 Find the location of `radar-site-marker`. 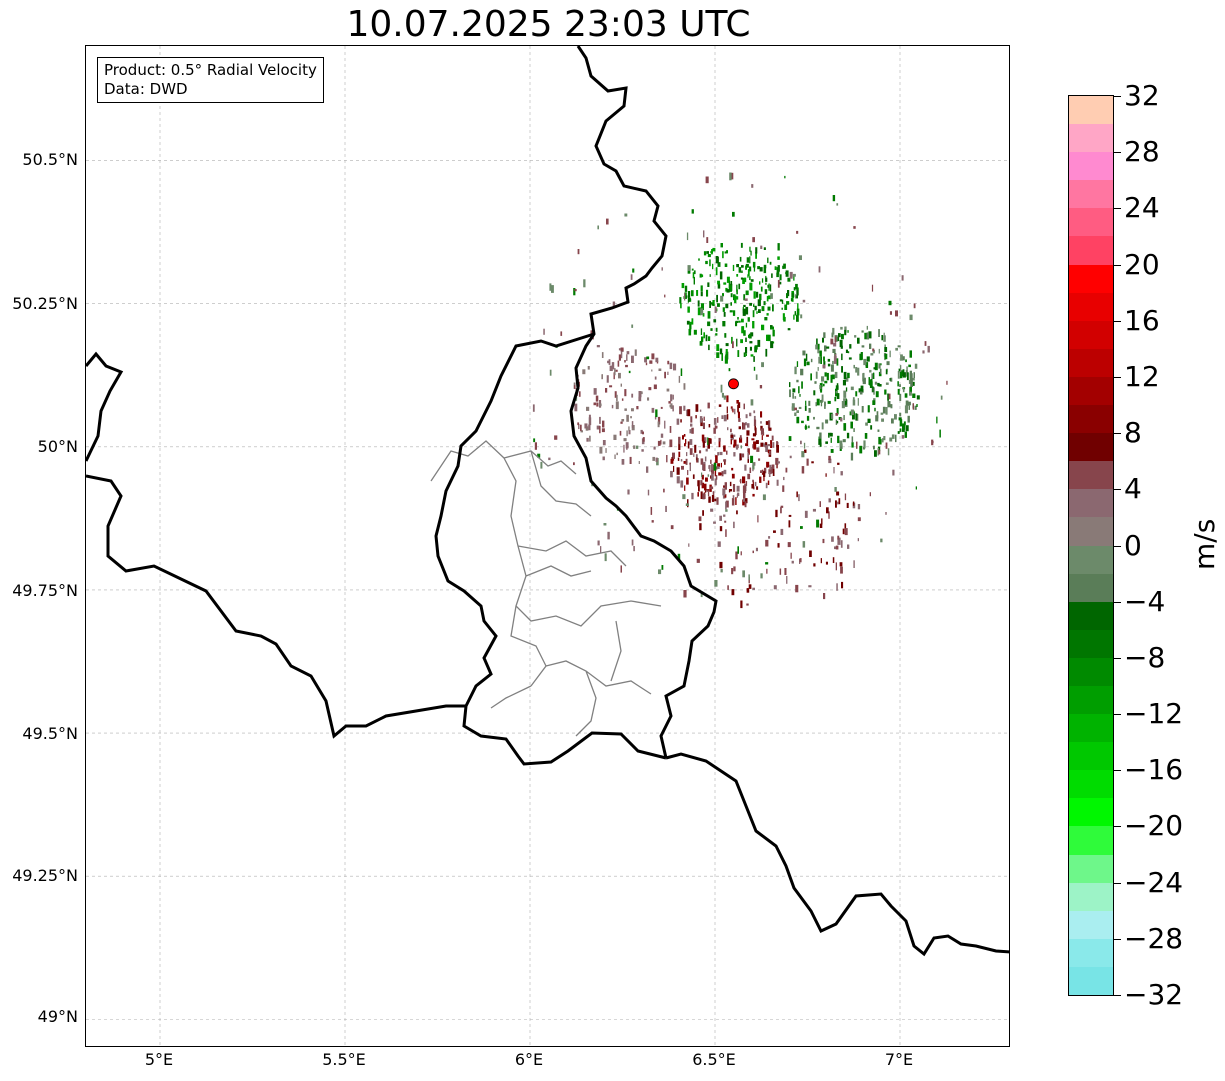

radar-site-marker is located at coordinates (733, 384).